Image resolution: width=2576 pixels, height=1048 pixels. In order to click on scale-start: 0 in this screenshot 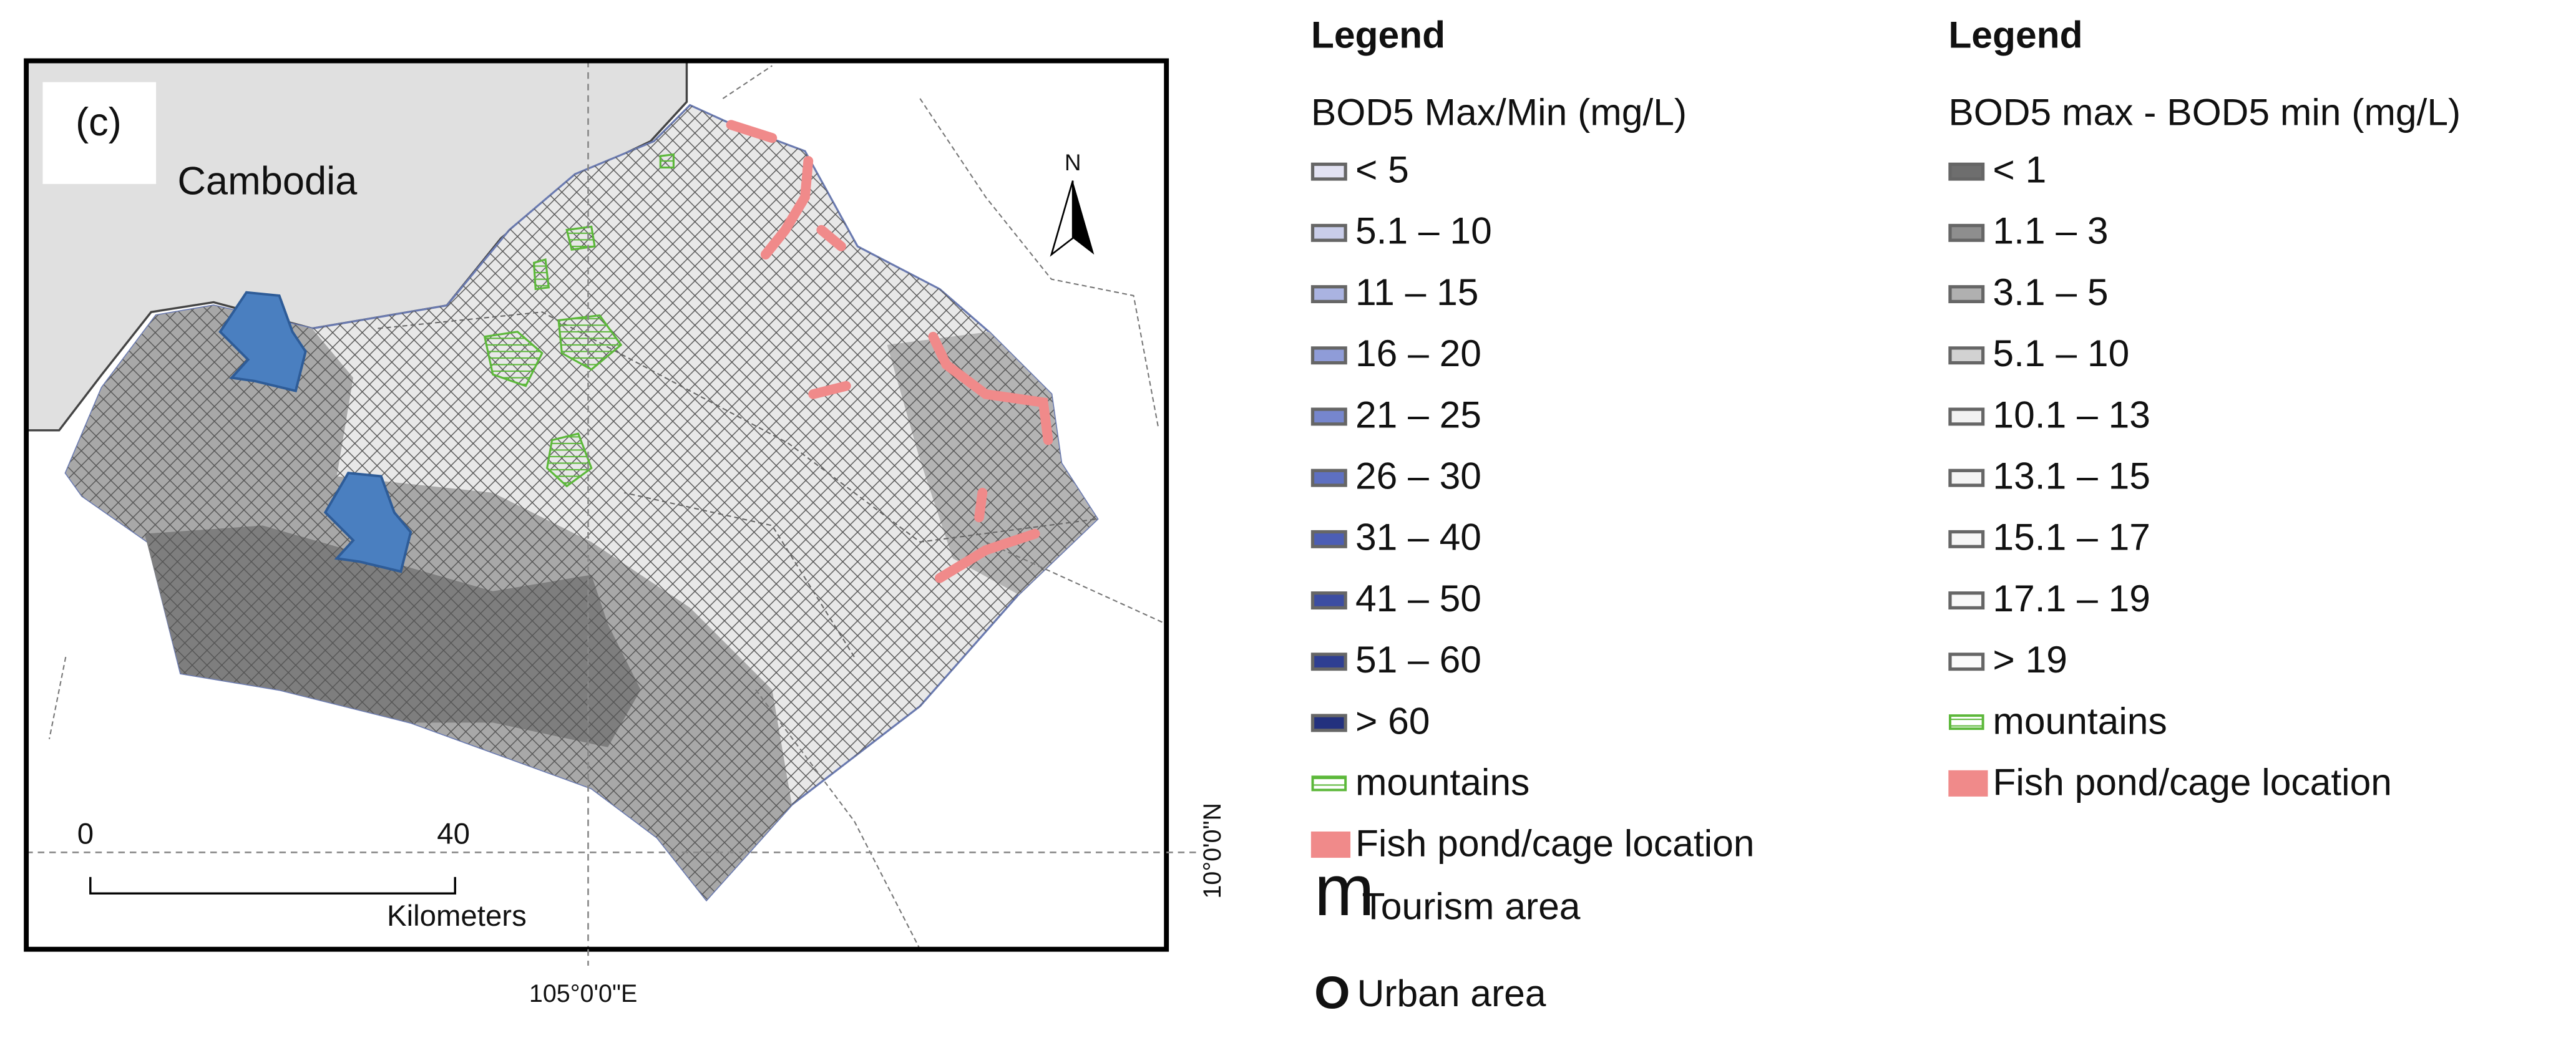, I will do `click(85, 834)`.